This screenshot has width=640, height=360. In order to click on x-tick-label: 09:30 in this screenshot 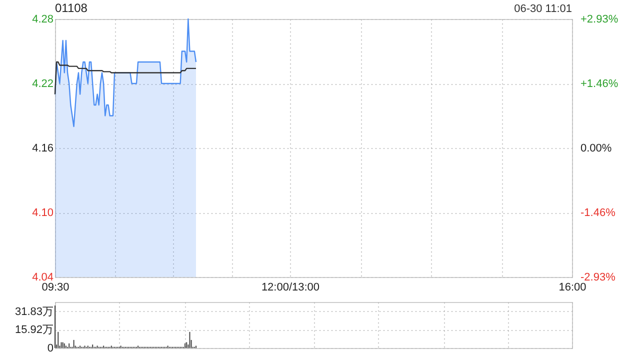, I will do `click(56, 288)`.